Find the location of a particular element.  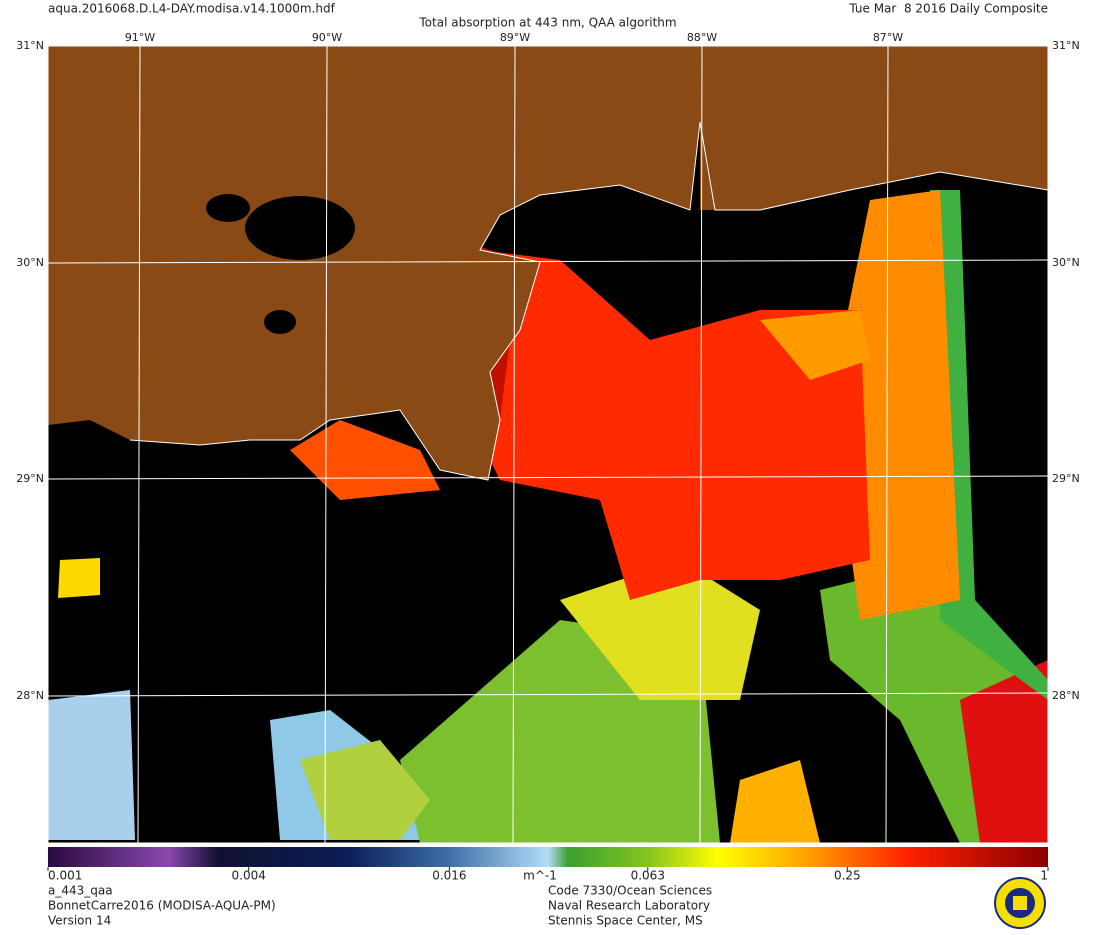

plume-west is located at coordinates (365, 460).